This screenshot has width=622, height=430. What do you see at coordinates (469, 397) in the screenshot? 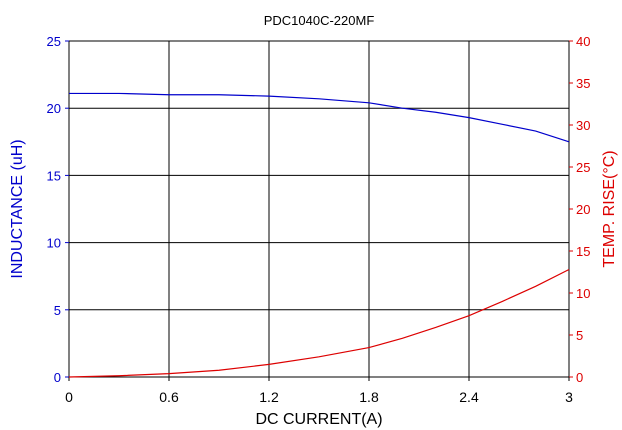
I see `x-tick-label: 2.4` at bounding box center [469, 397].